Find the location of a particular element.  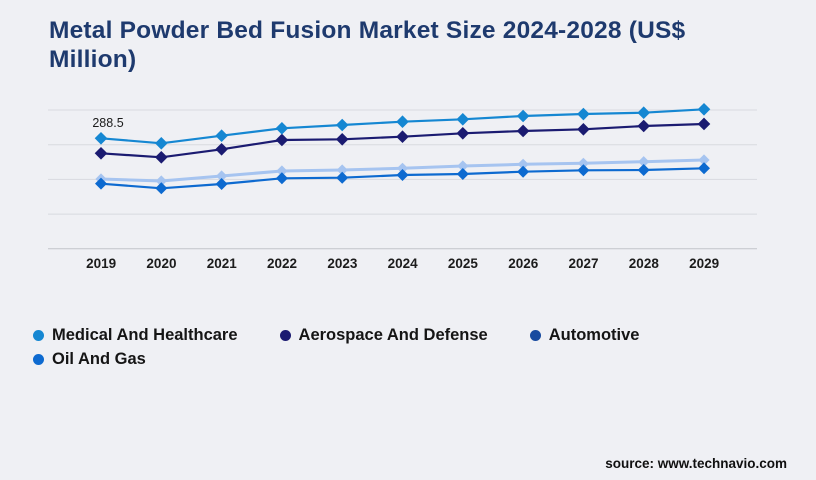

x-tick-label: 2026 is located at coordinates (523, 263).